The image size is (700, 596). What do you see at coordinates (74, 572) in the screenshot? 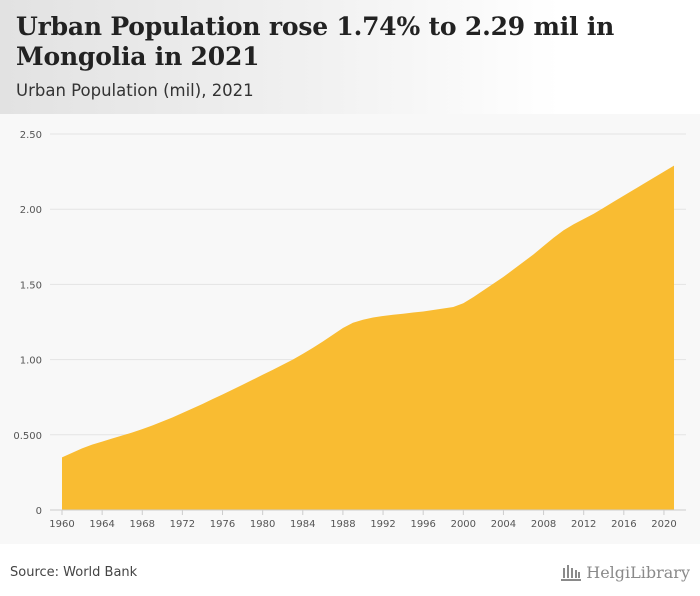
I see `source-note: Source: World Bank` at bounding box center [74, 572].